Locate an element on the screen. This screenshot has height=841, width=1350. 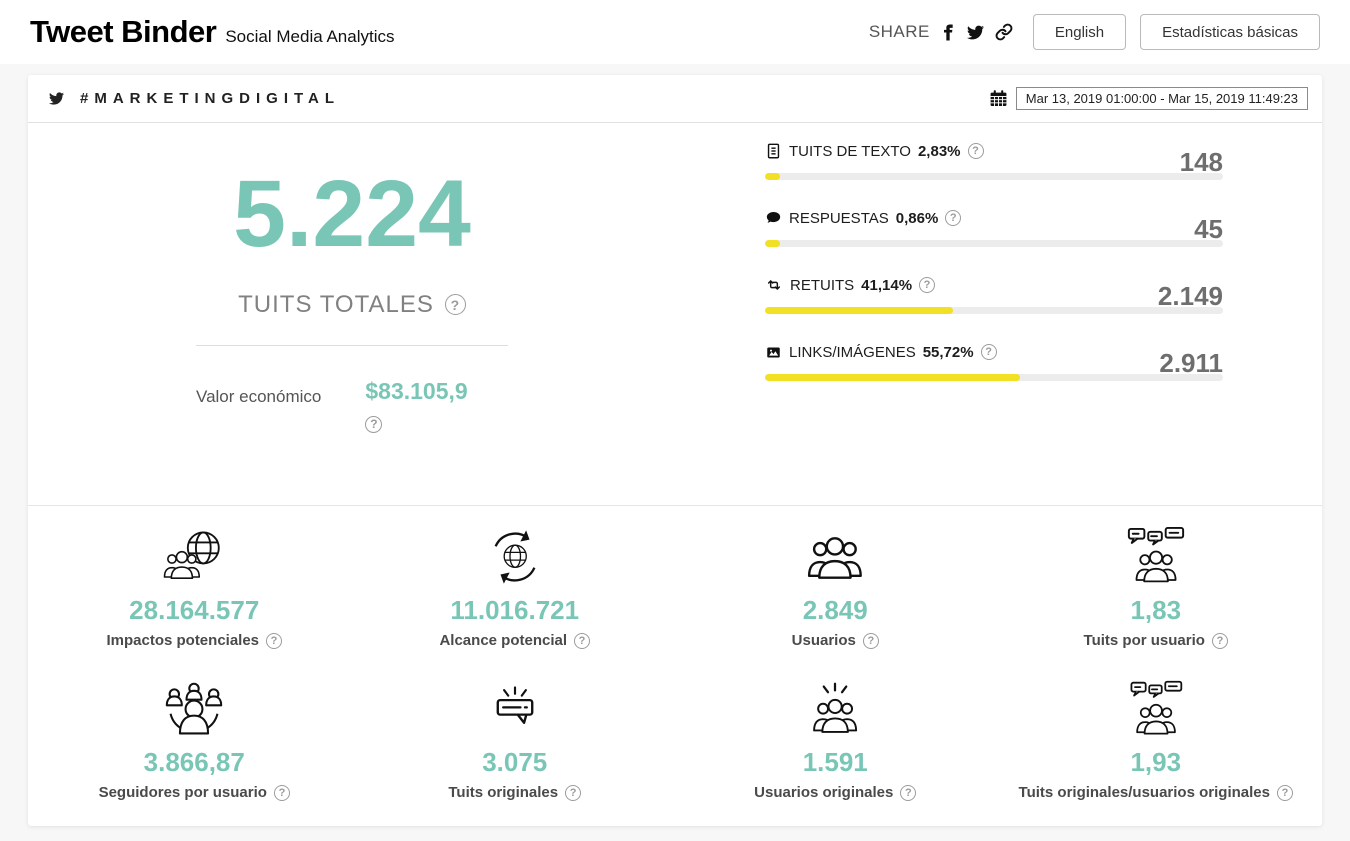
breakdown-percent: 55,72% is located at coordinates (948, 352).